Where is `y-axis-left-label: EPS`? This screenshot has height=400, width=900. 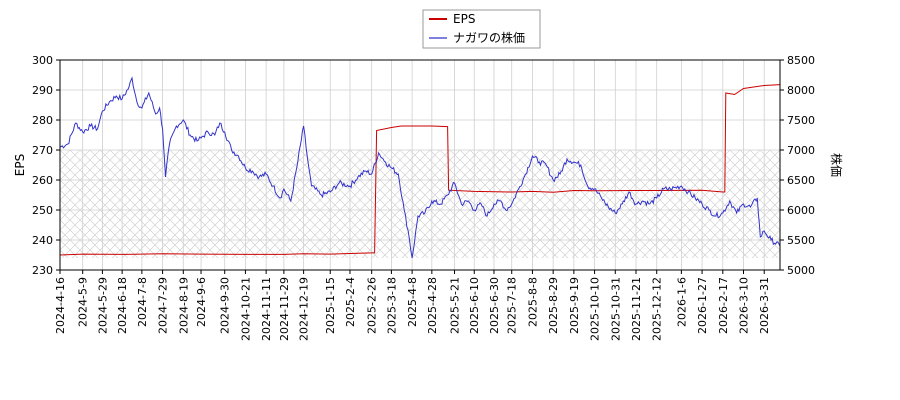 y-axis-left-label: EPS is located at coordinates (20, 165).